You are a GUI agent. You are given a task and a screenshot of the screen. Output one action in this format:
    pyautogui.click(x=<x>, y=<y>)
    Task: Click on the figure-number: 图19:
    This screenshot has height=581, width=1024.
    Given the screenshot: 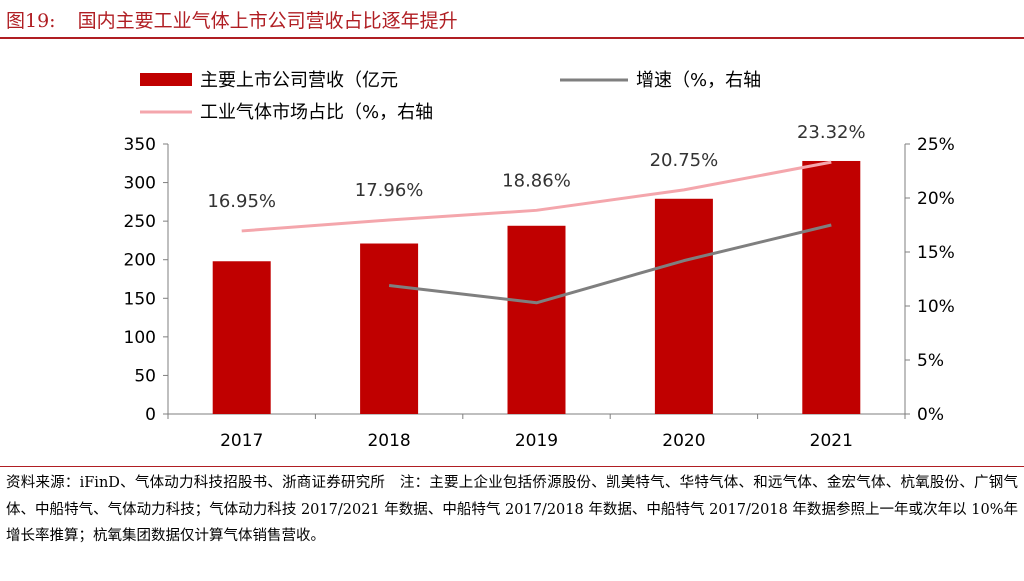 What is the action you would take?
    pyautogui.click(x=31, y=21)
    